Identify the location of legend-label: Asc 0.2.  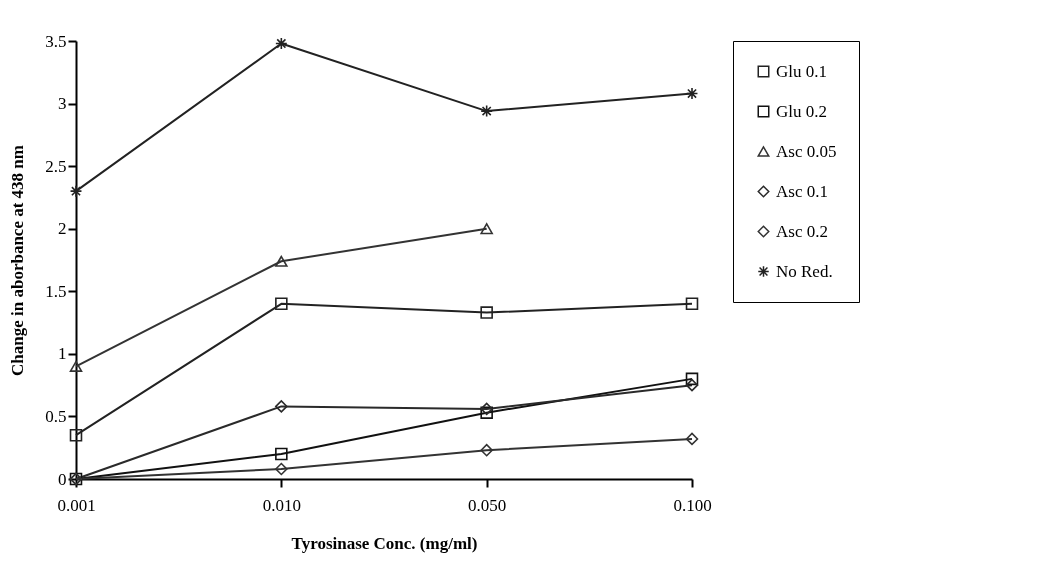
(802, 231).